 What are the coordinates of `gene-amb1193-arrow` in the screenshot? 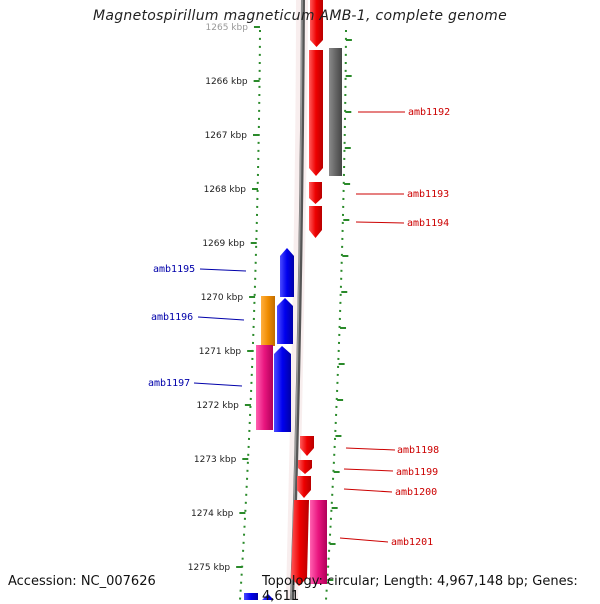 It's located at (315, 193).